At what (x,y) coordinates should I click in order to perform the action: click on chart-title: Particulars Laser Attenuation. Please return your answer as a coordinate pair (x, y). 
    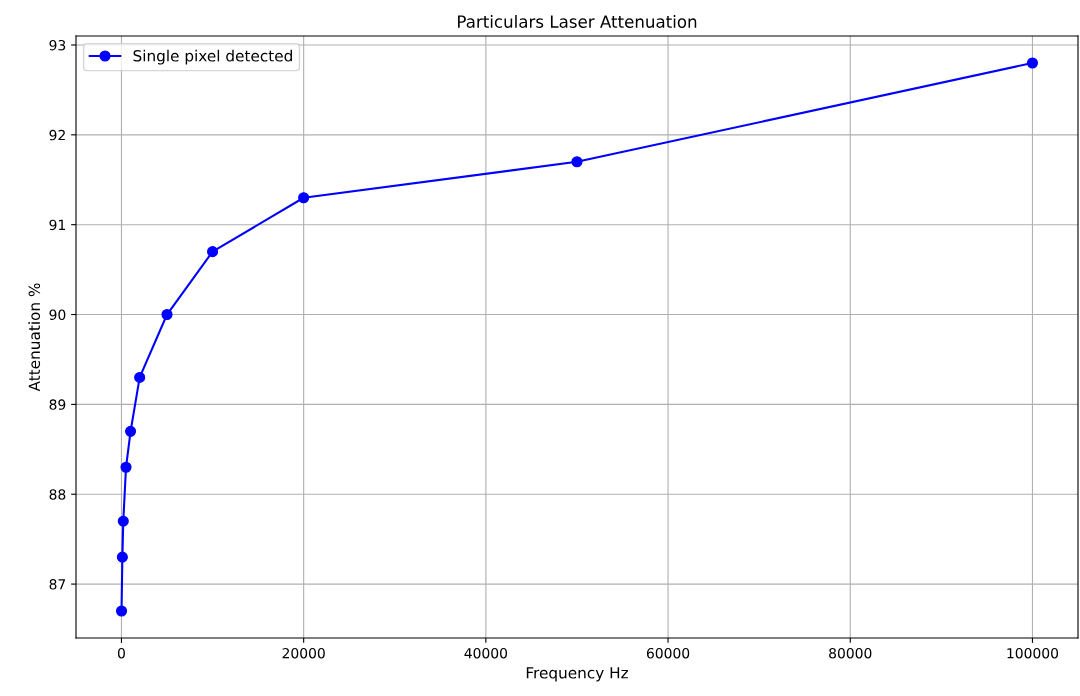
    Looking at the image, I should click on (577, 21).